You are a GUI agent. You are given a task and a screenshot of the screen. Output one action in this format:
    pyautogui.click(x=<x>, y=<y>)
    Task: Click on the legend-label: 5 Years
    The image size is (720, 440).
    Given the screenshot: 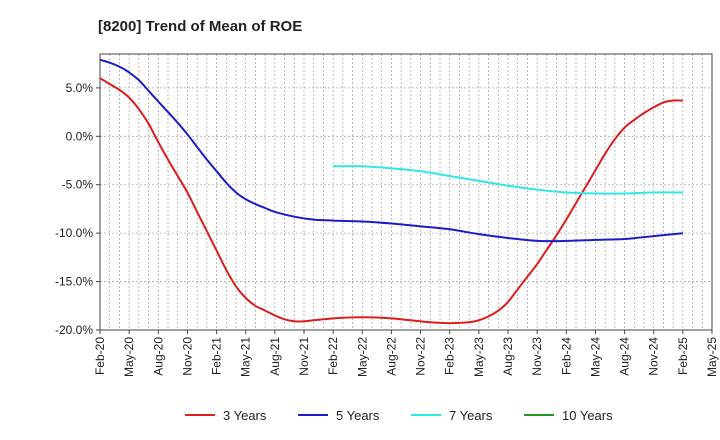 What is the action you would take?
    pyautogui.click(x=358, y=415)
    